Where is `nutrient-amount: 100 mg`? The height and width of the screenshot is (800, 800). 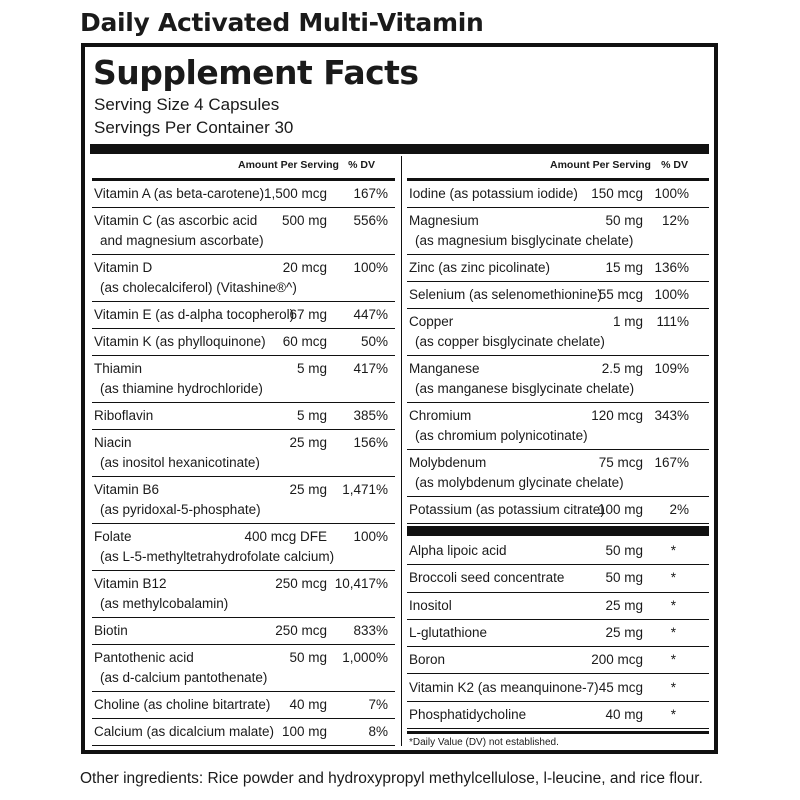
nutrient-amount: 100 mg is located at coordinates (304, 731).